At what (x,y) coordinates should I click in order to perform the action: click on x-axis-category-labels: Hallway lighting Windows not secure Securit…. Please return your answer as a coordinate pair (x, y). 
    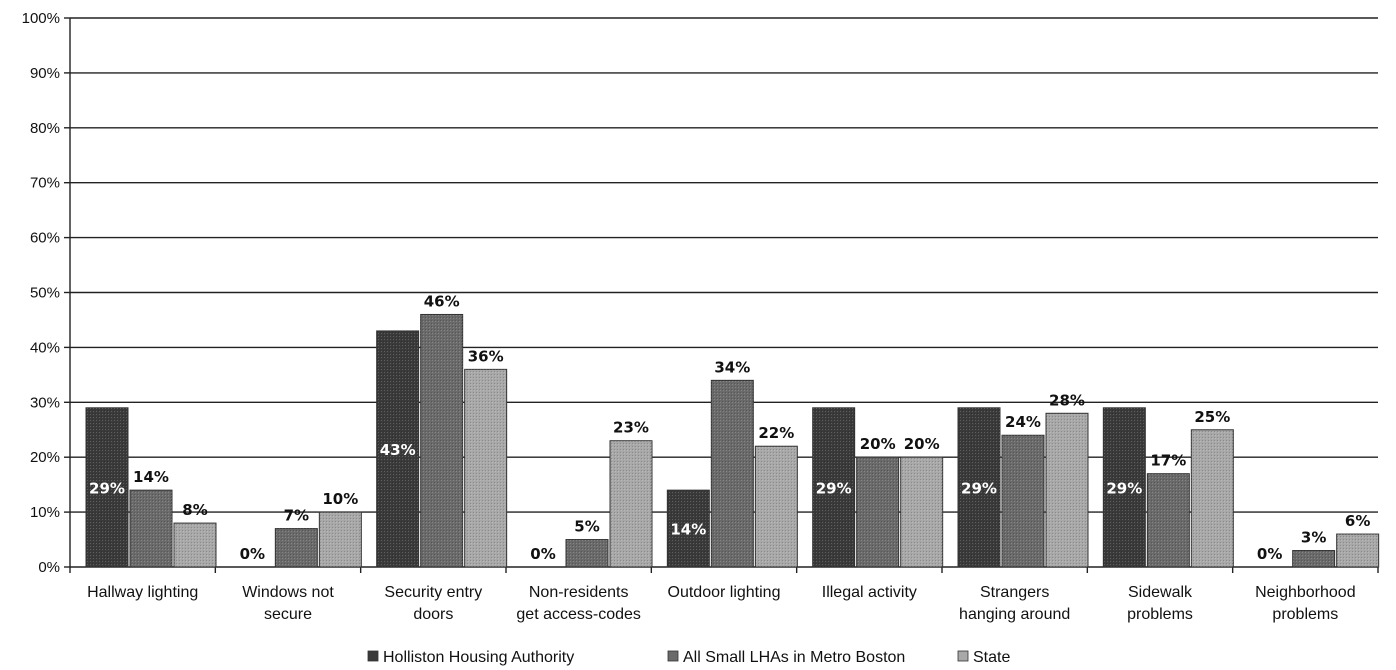
    Looking at the image, I should click on (721, 603).